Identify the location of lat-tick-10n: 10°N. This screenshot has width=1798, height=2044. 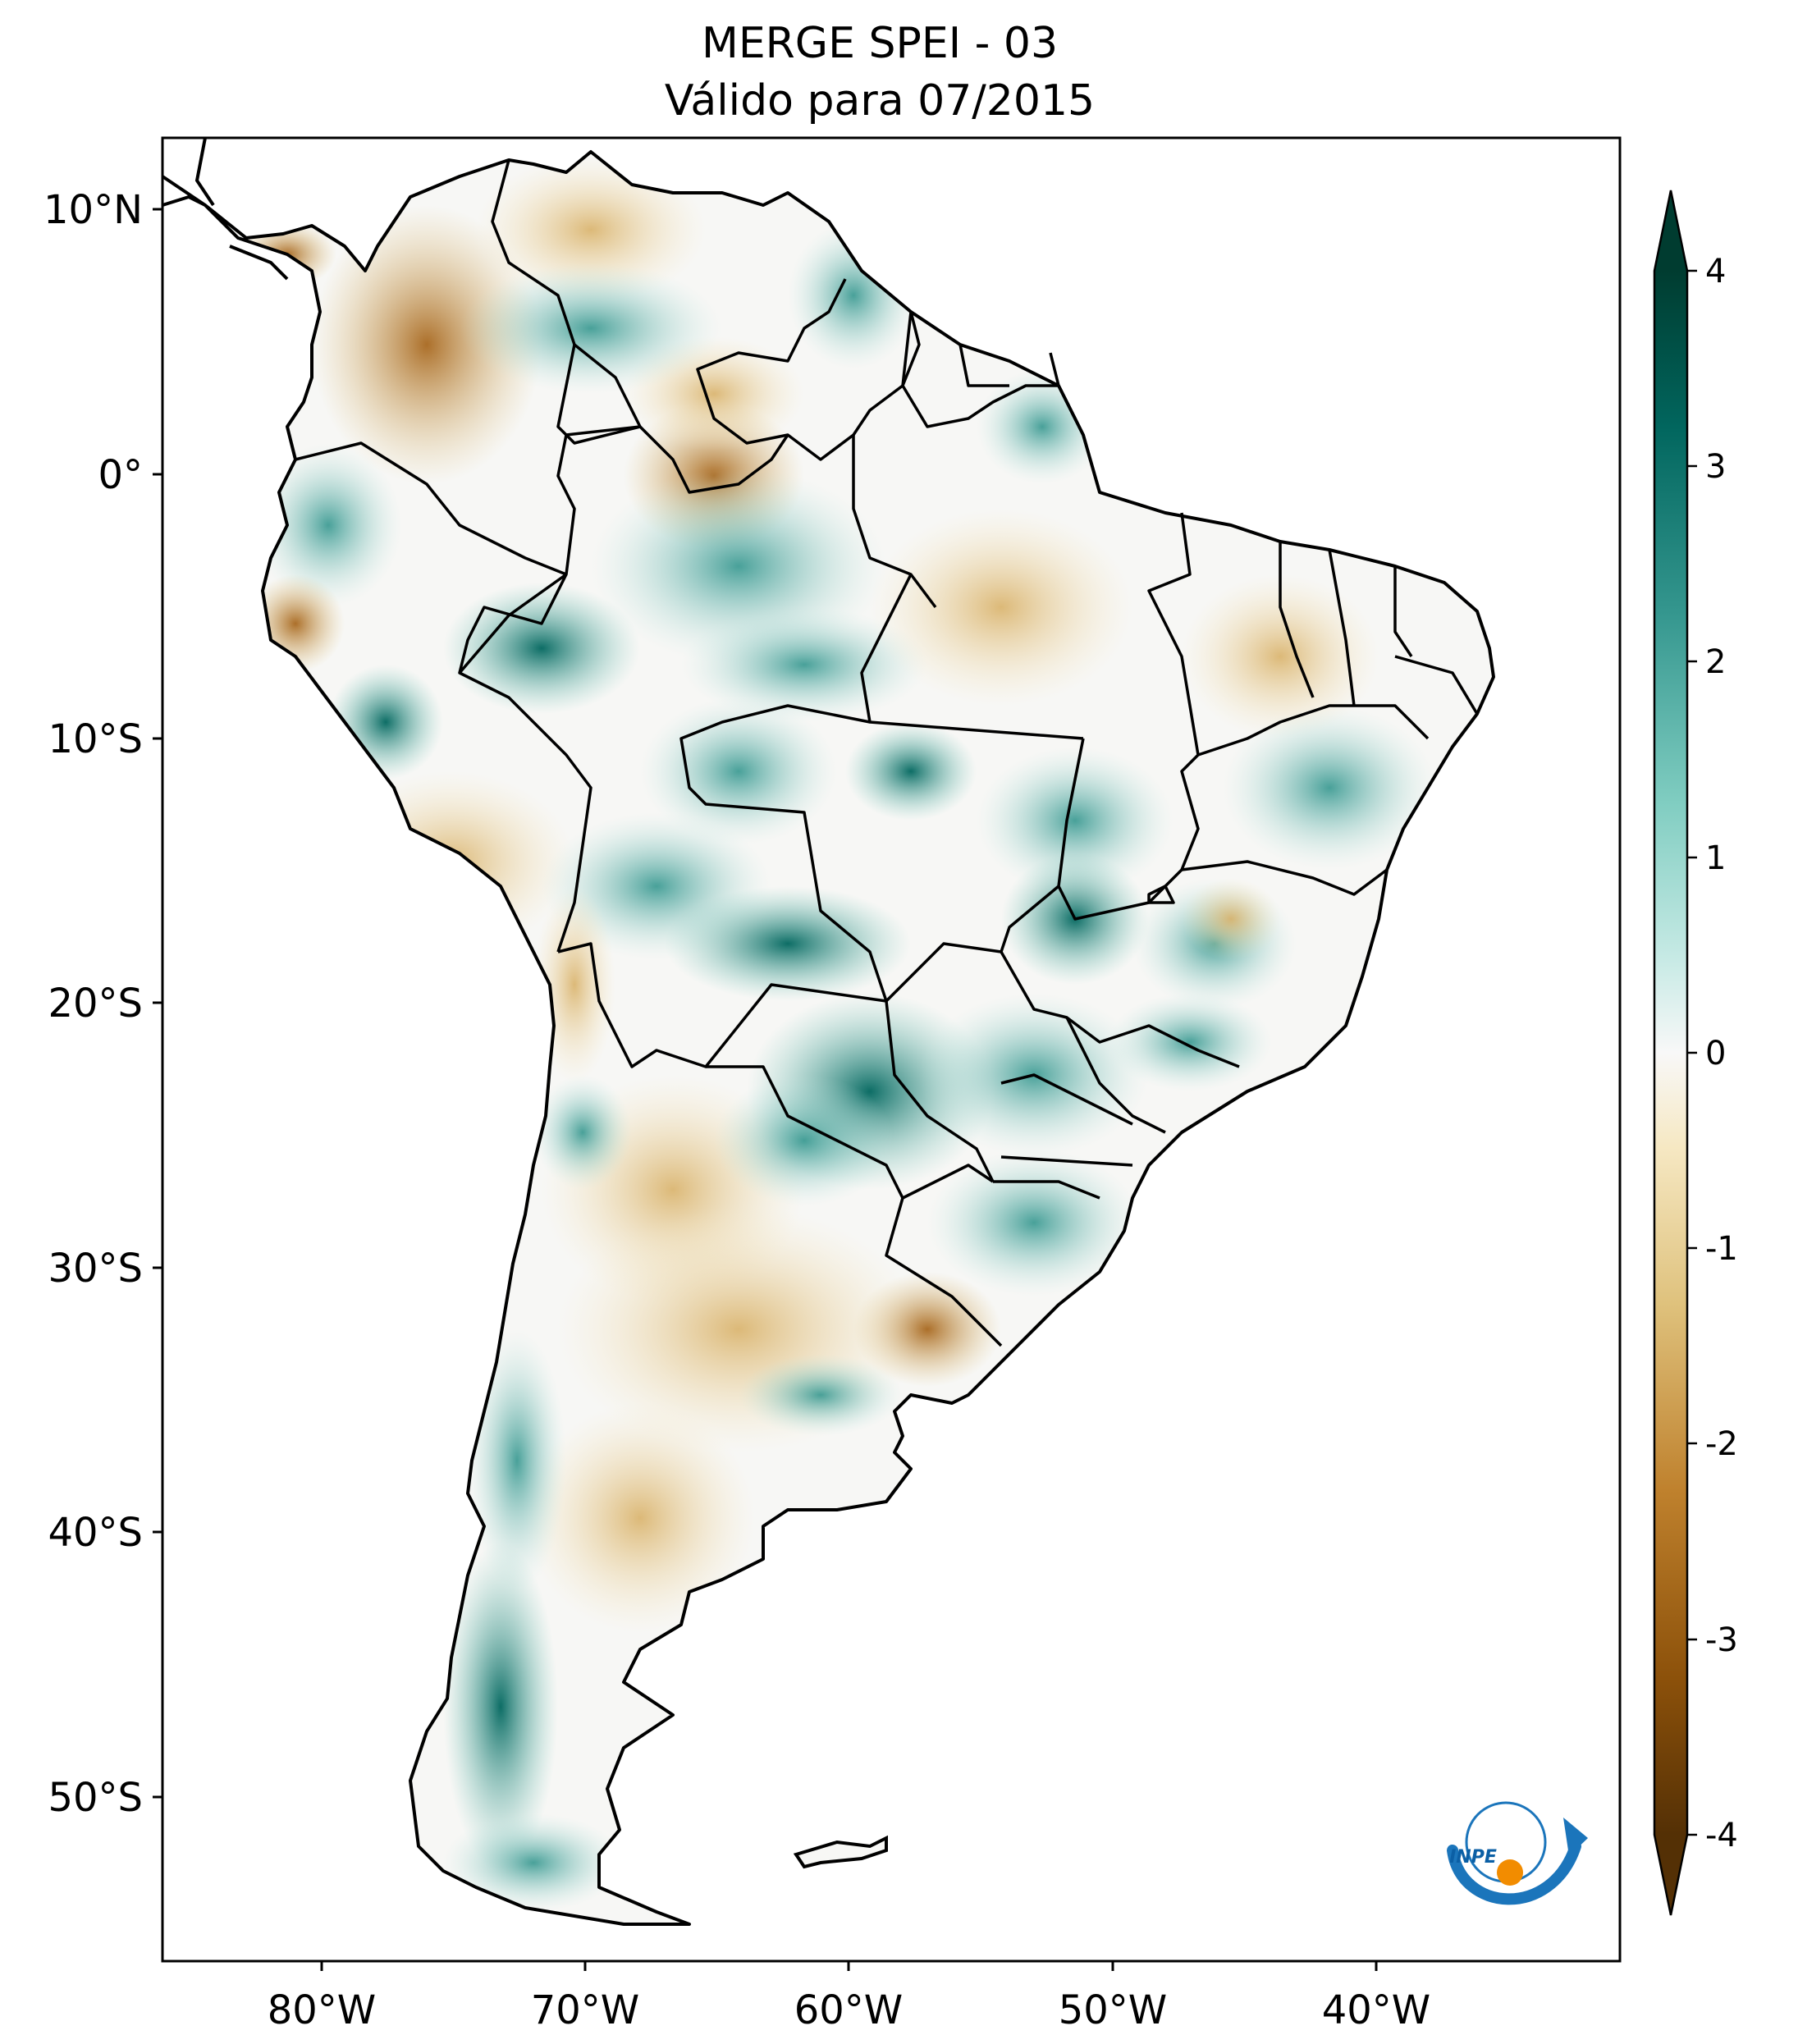
(93, 210).